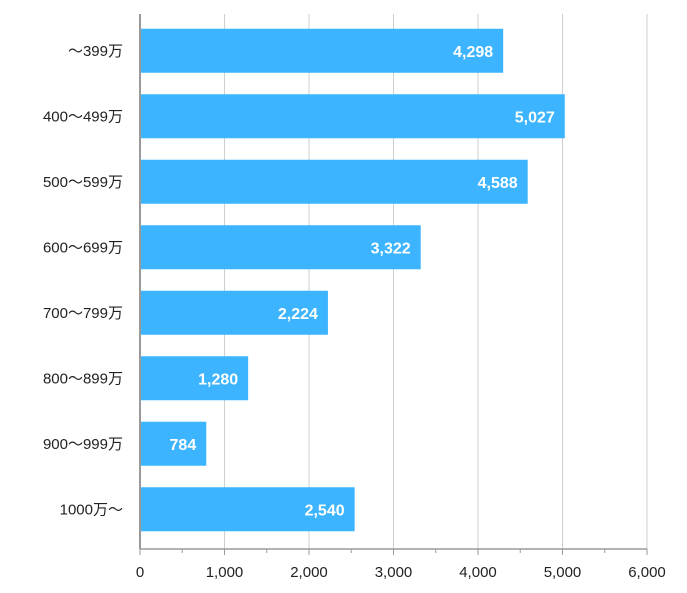 The height and width of the screenshot is (593, 687). What do you see at coordinates (83, 116) in the screenshot?
I see `category-label: 400～499万` at bounding box center [83, 116].